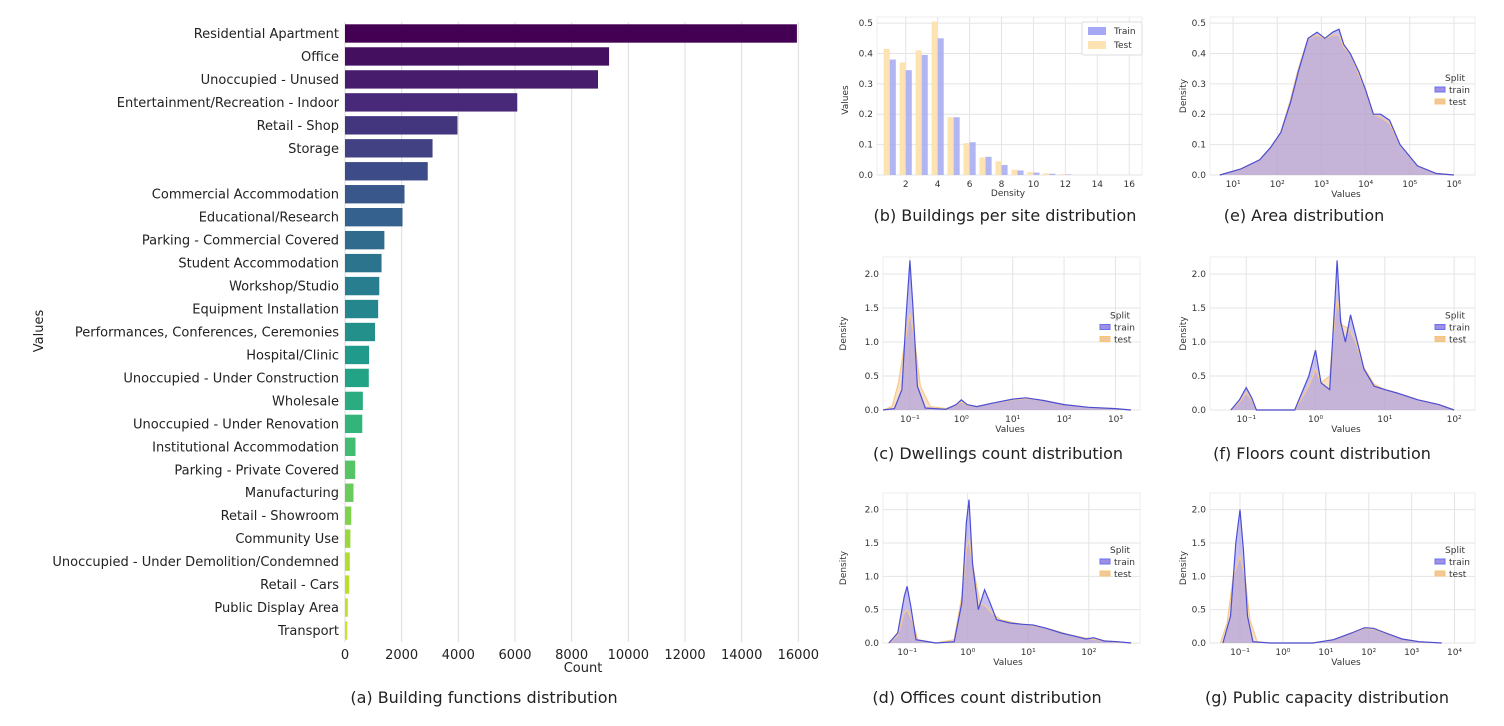  I want to click on c-xlabel: Values, so click(1010, 430).